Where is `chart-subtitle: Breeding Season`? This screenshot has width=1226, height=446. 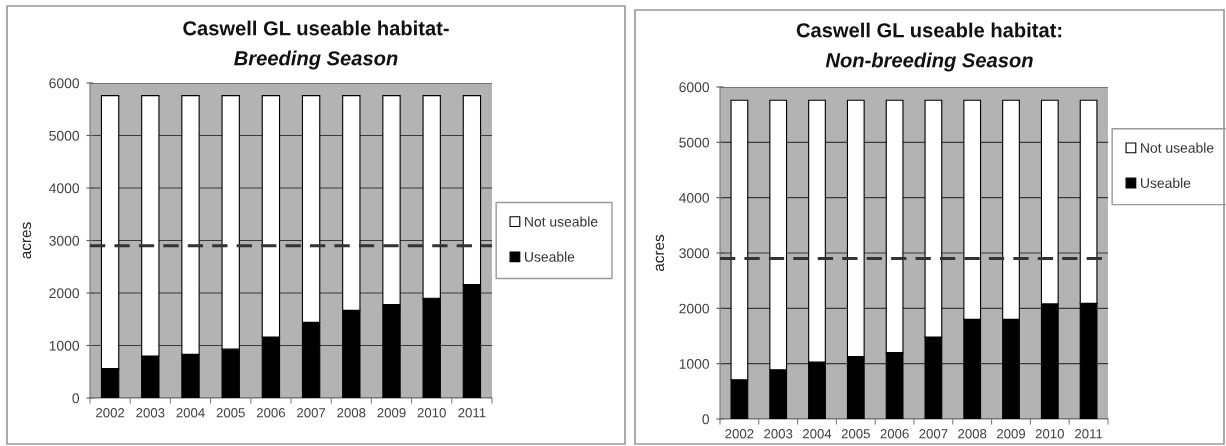 chart-subtitle: Breeding Season is located at coordinates (316, 60).